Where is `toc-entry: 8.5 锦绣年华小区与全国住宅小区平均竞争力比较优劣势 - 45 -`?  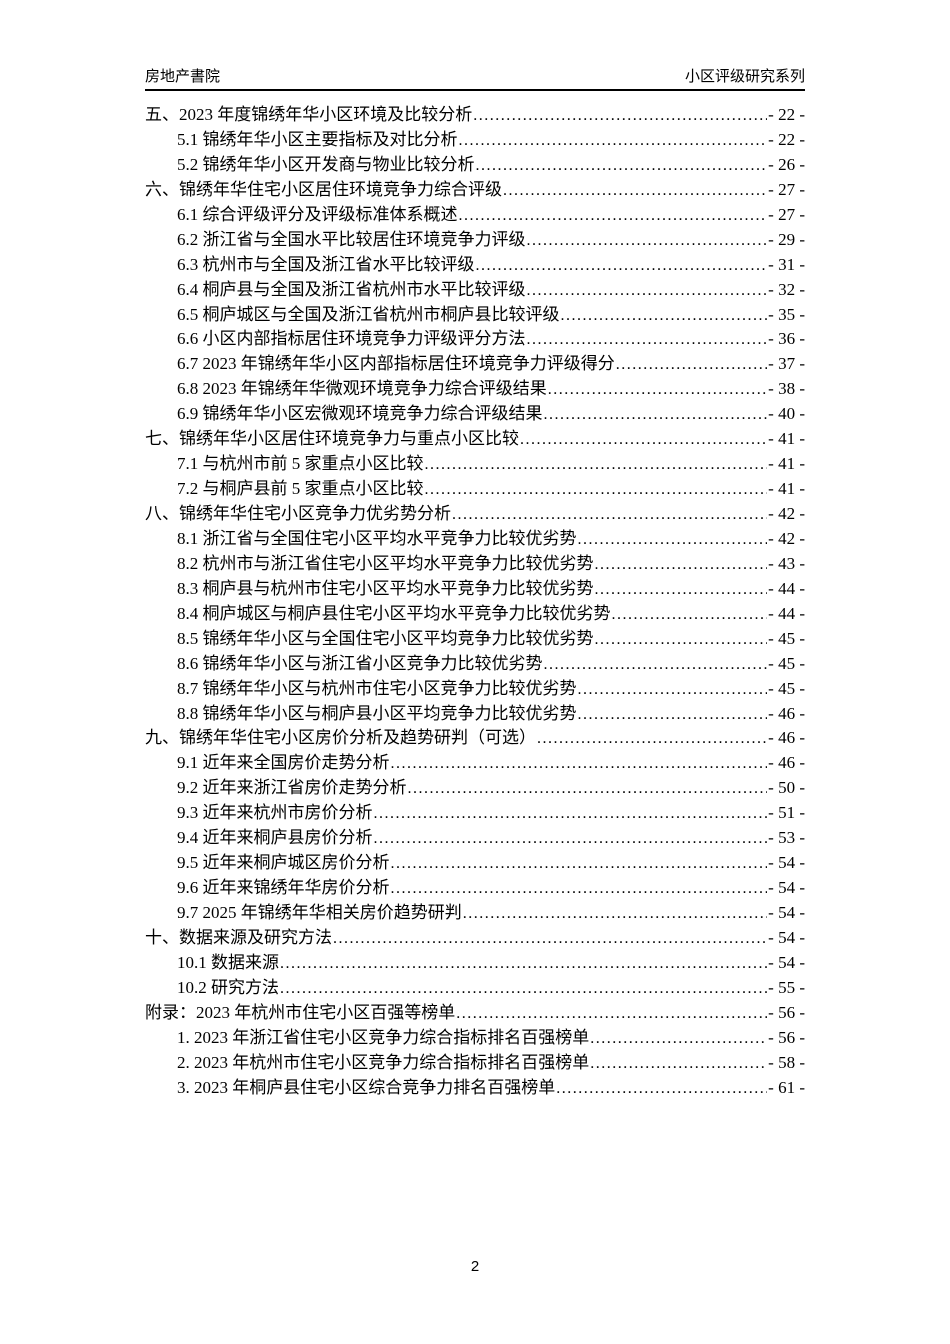
toc-entry: 8.5 锦绣年华小区与全国住宅小区平均竞争力比较优劣势 - 45 - is located at coordinates (475, 636).